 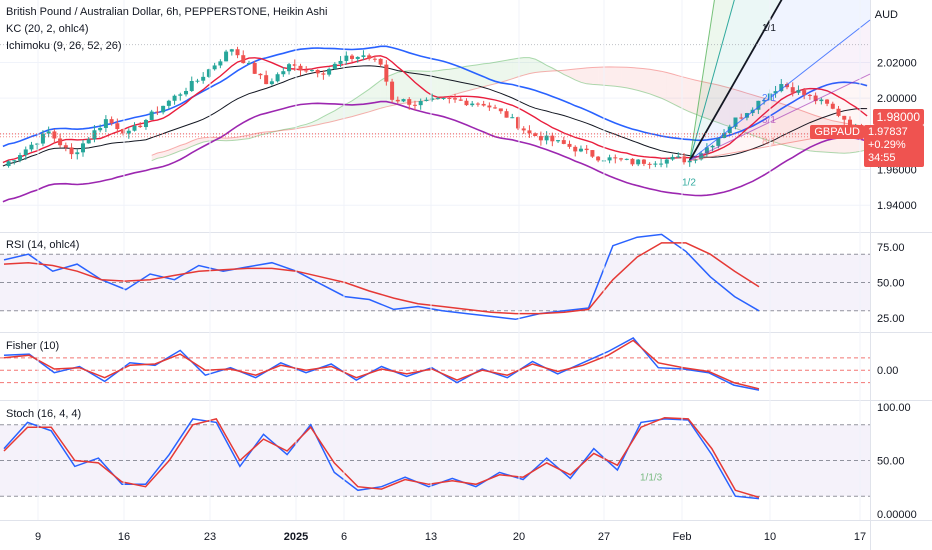 What do you see at coordinates (898, 117) in the screenshot?
I see `level-price-tag: 1.98000` at bounding box center [898, 117].